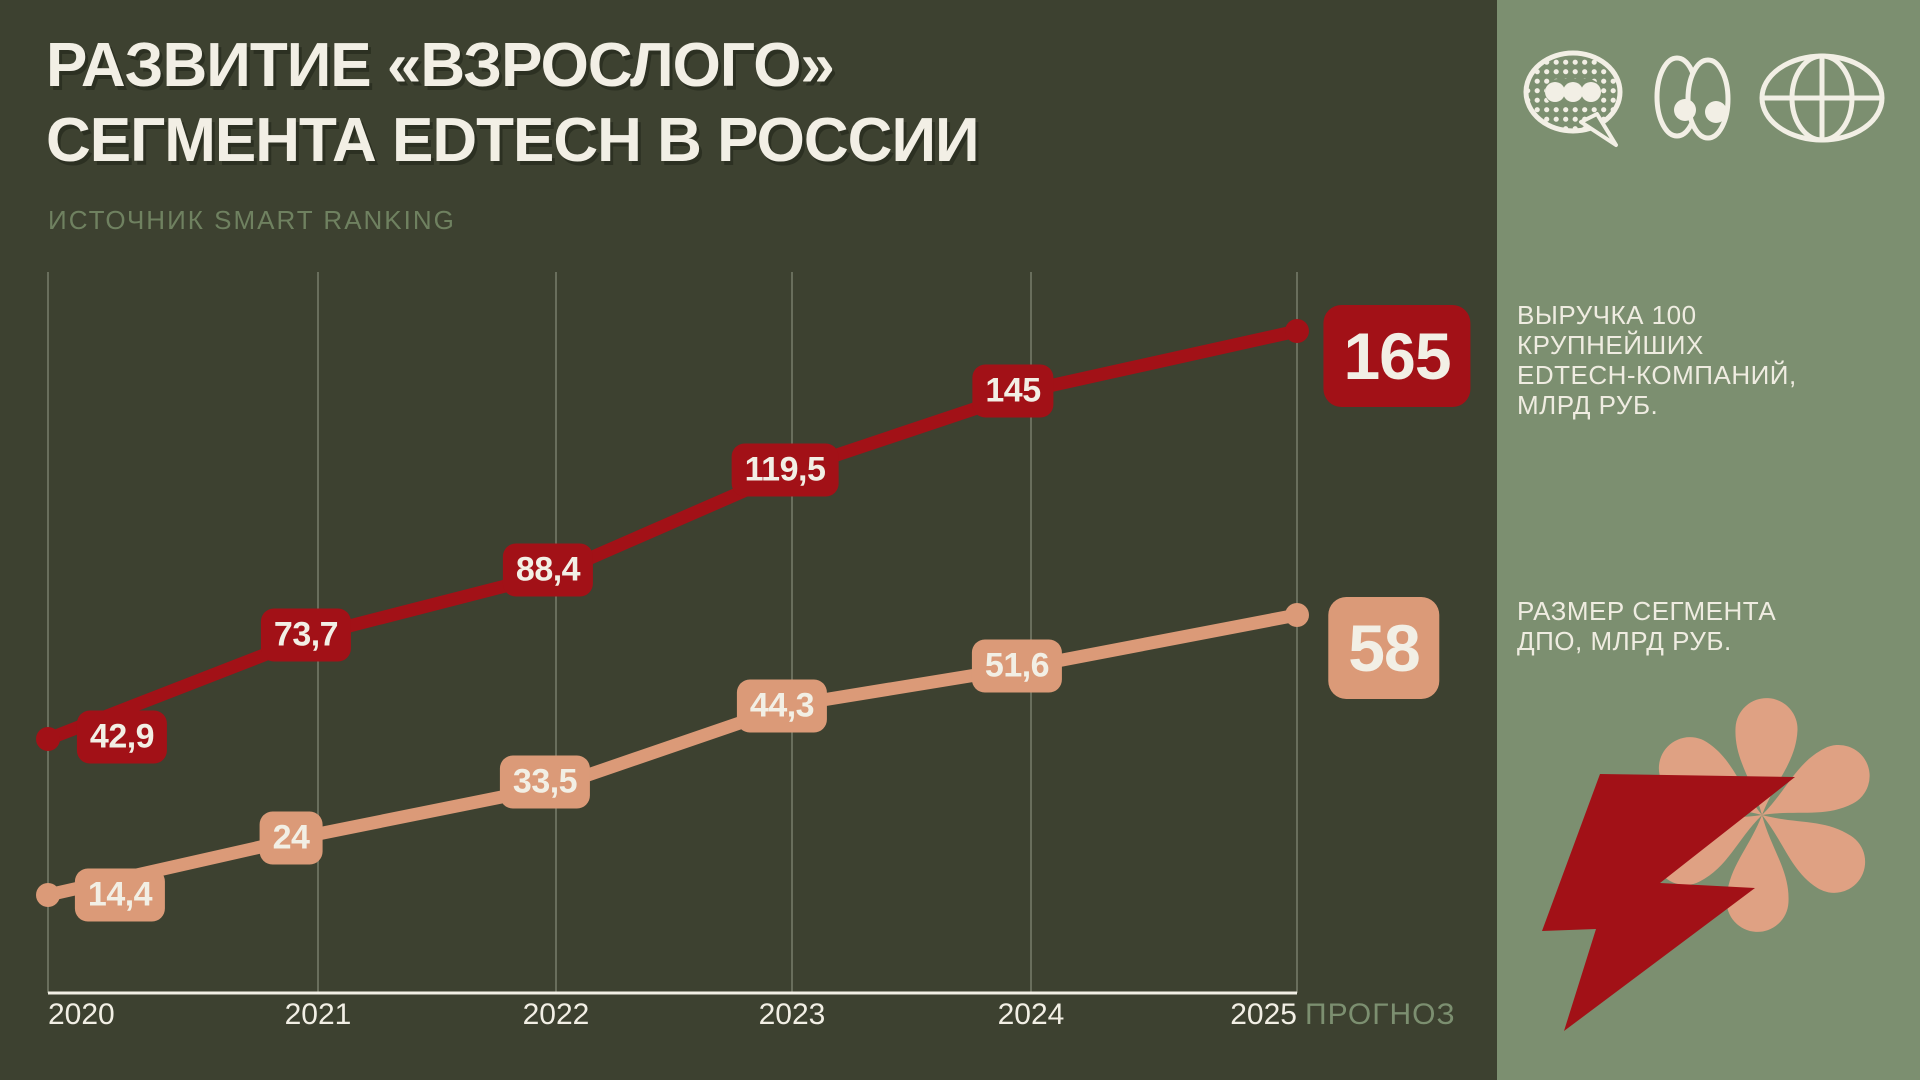  What do you see at coordinates (1692, 98) in the screenshot?
I see `eyes-icon` at bounding box center [1692, 98].